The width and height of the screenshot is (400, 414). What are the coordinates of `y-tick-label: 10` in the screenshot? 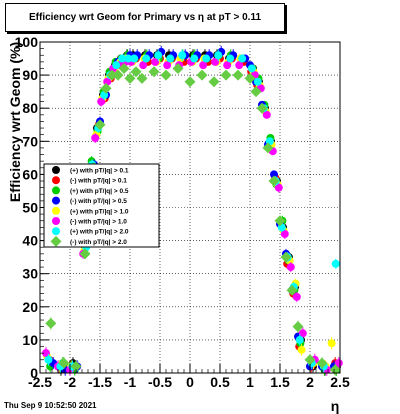 It's located at (30, 340).